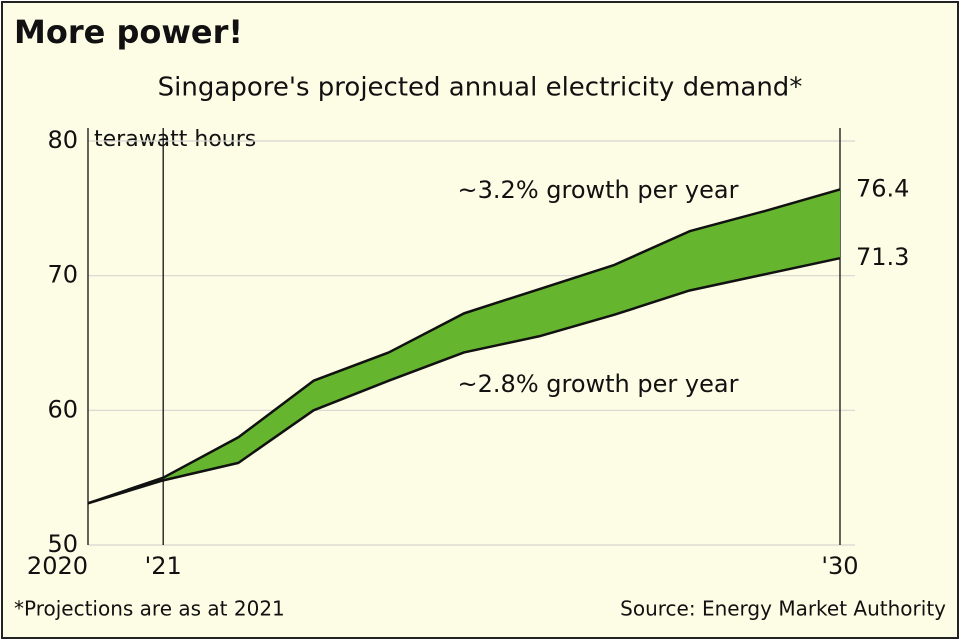 The height and width of the screenshot is (640, 960). Describe the element at coordinates (62, 275) in the screenshot. I see `y-tick-label: 70` at that location.